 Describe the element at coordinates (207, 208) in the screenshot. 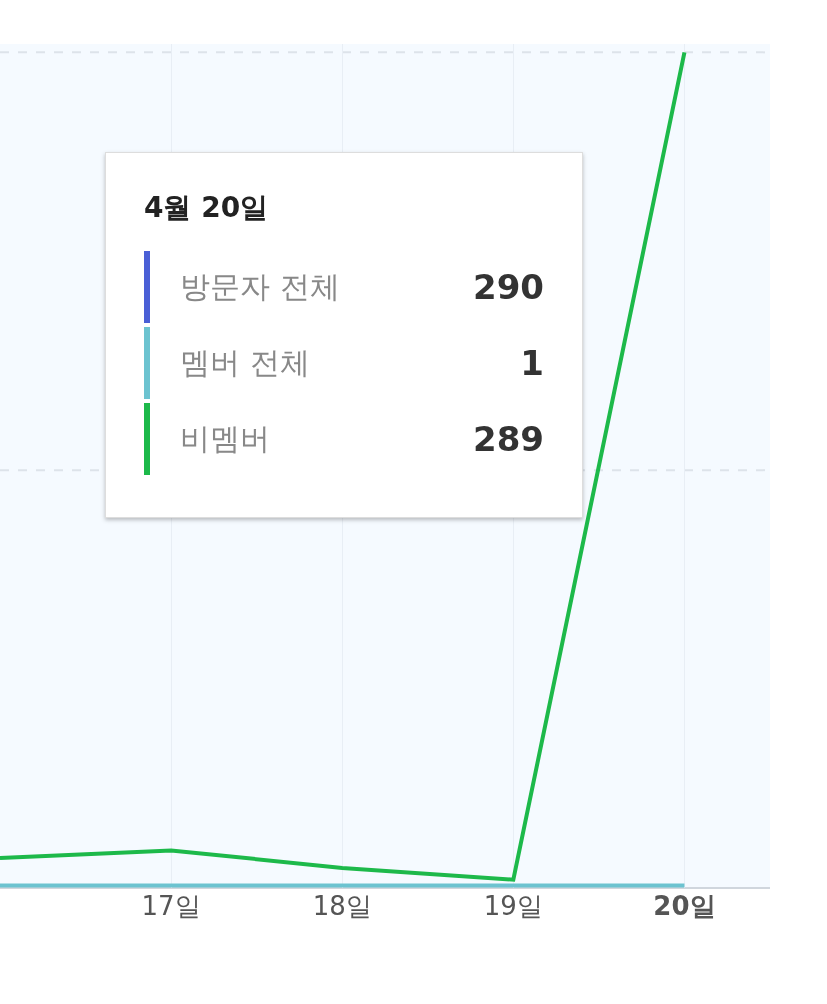

I see `annotation: 4월 20일` at that location.